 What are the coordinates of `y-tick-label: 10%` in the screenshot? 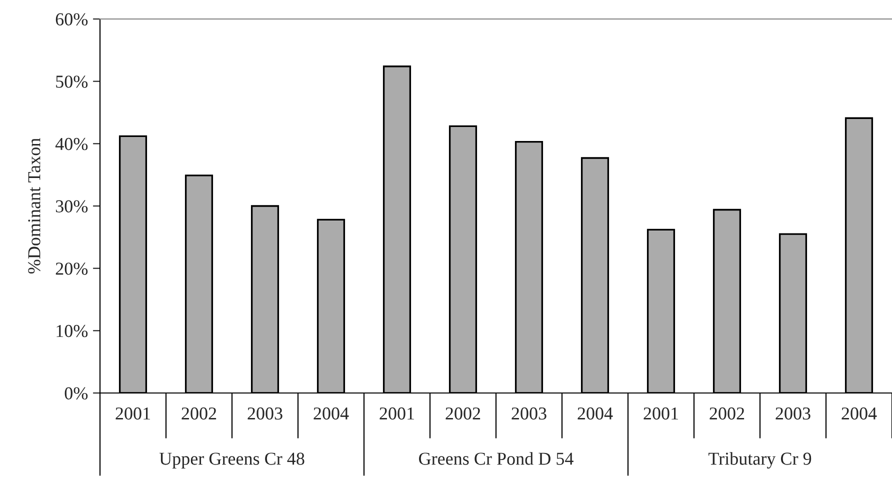 It's located at (72, 331).